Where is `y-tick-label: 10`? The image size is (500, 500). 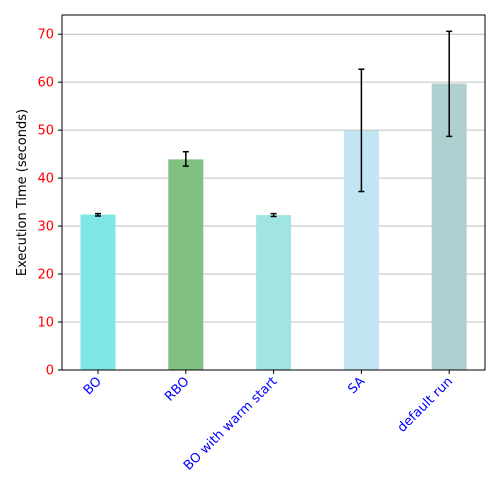 y-tick-label: 10 is located at coordinates (45, 323).